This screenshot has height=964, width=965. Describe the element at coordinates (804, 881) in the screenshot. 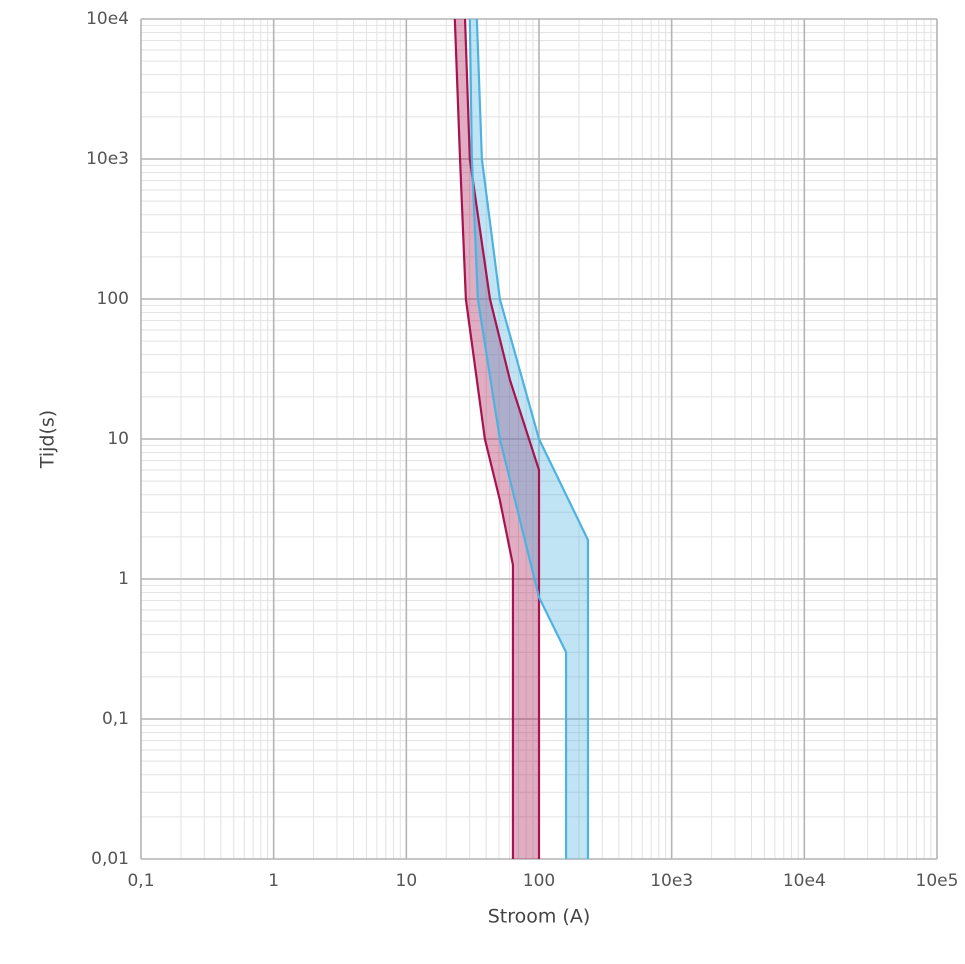

I see `x-tick-label: 10e4` at that location.